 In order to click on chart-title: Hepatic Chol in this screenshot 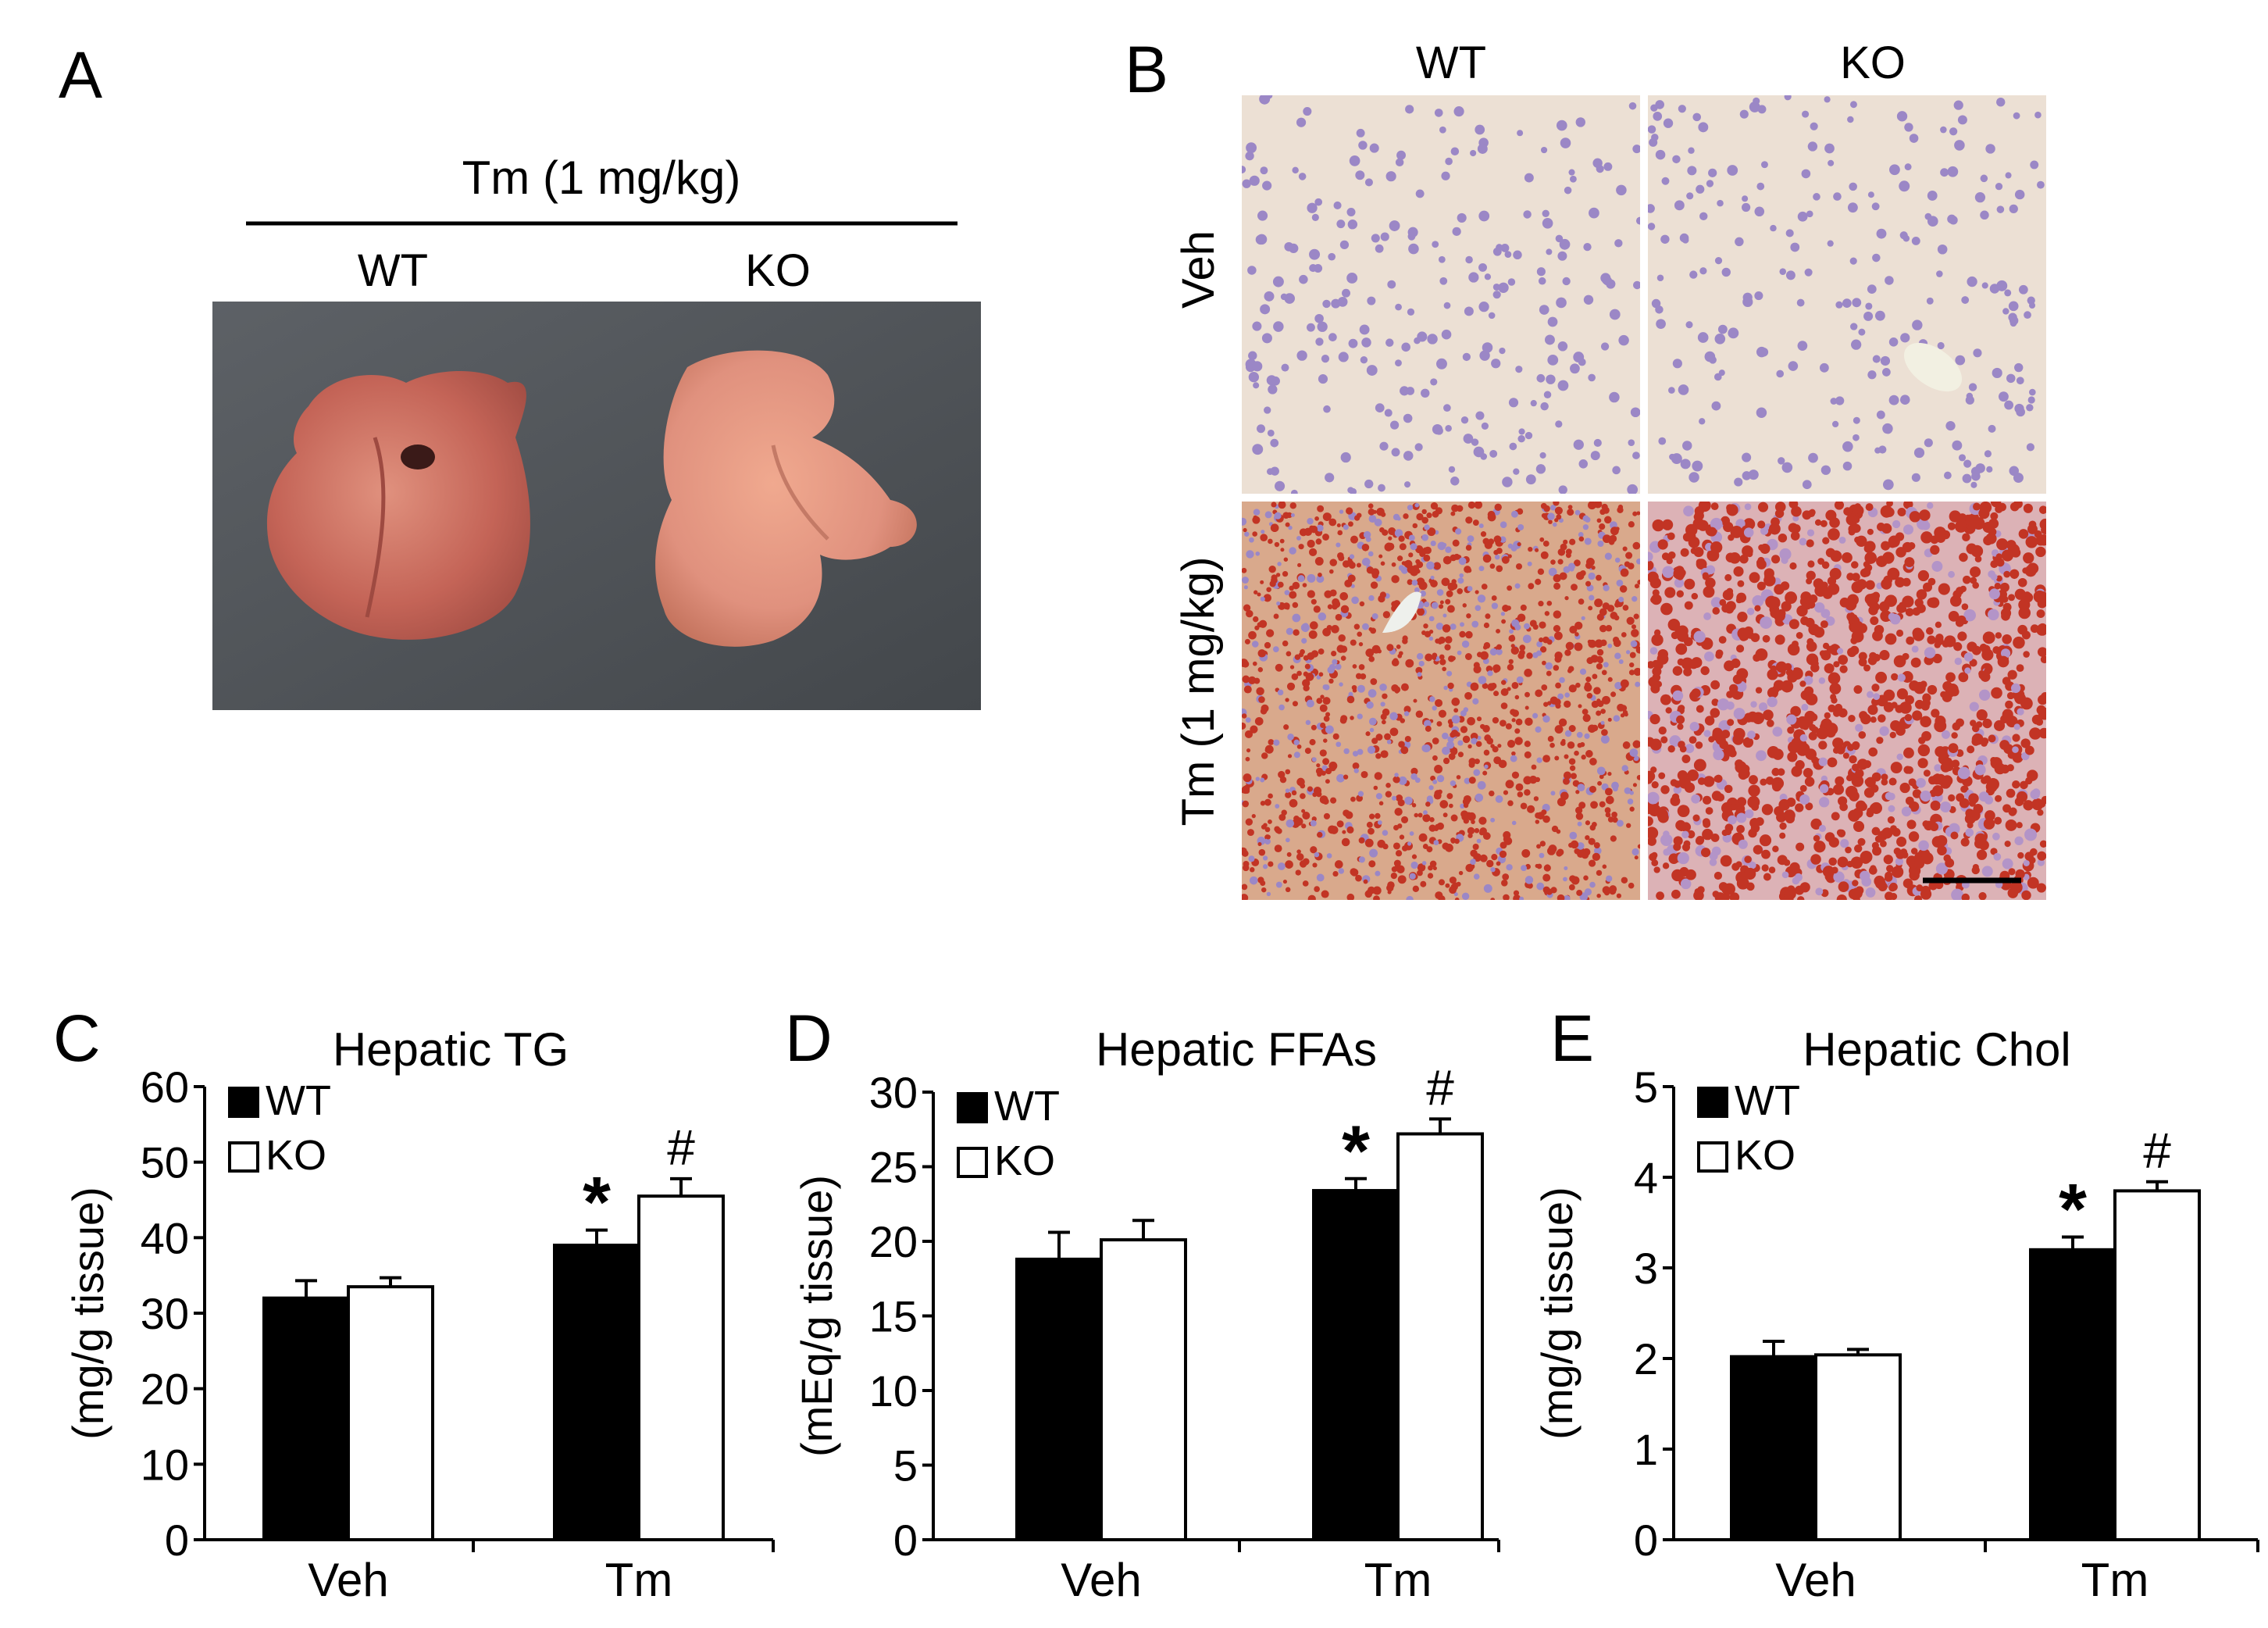, I will do `click(1937, 1049)`.